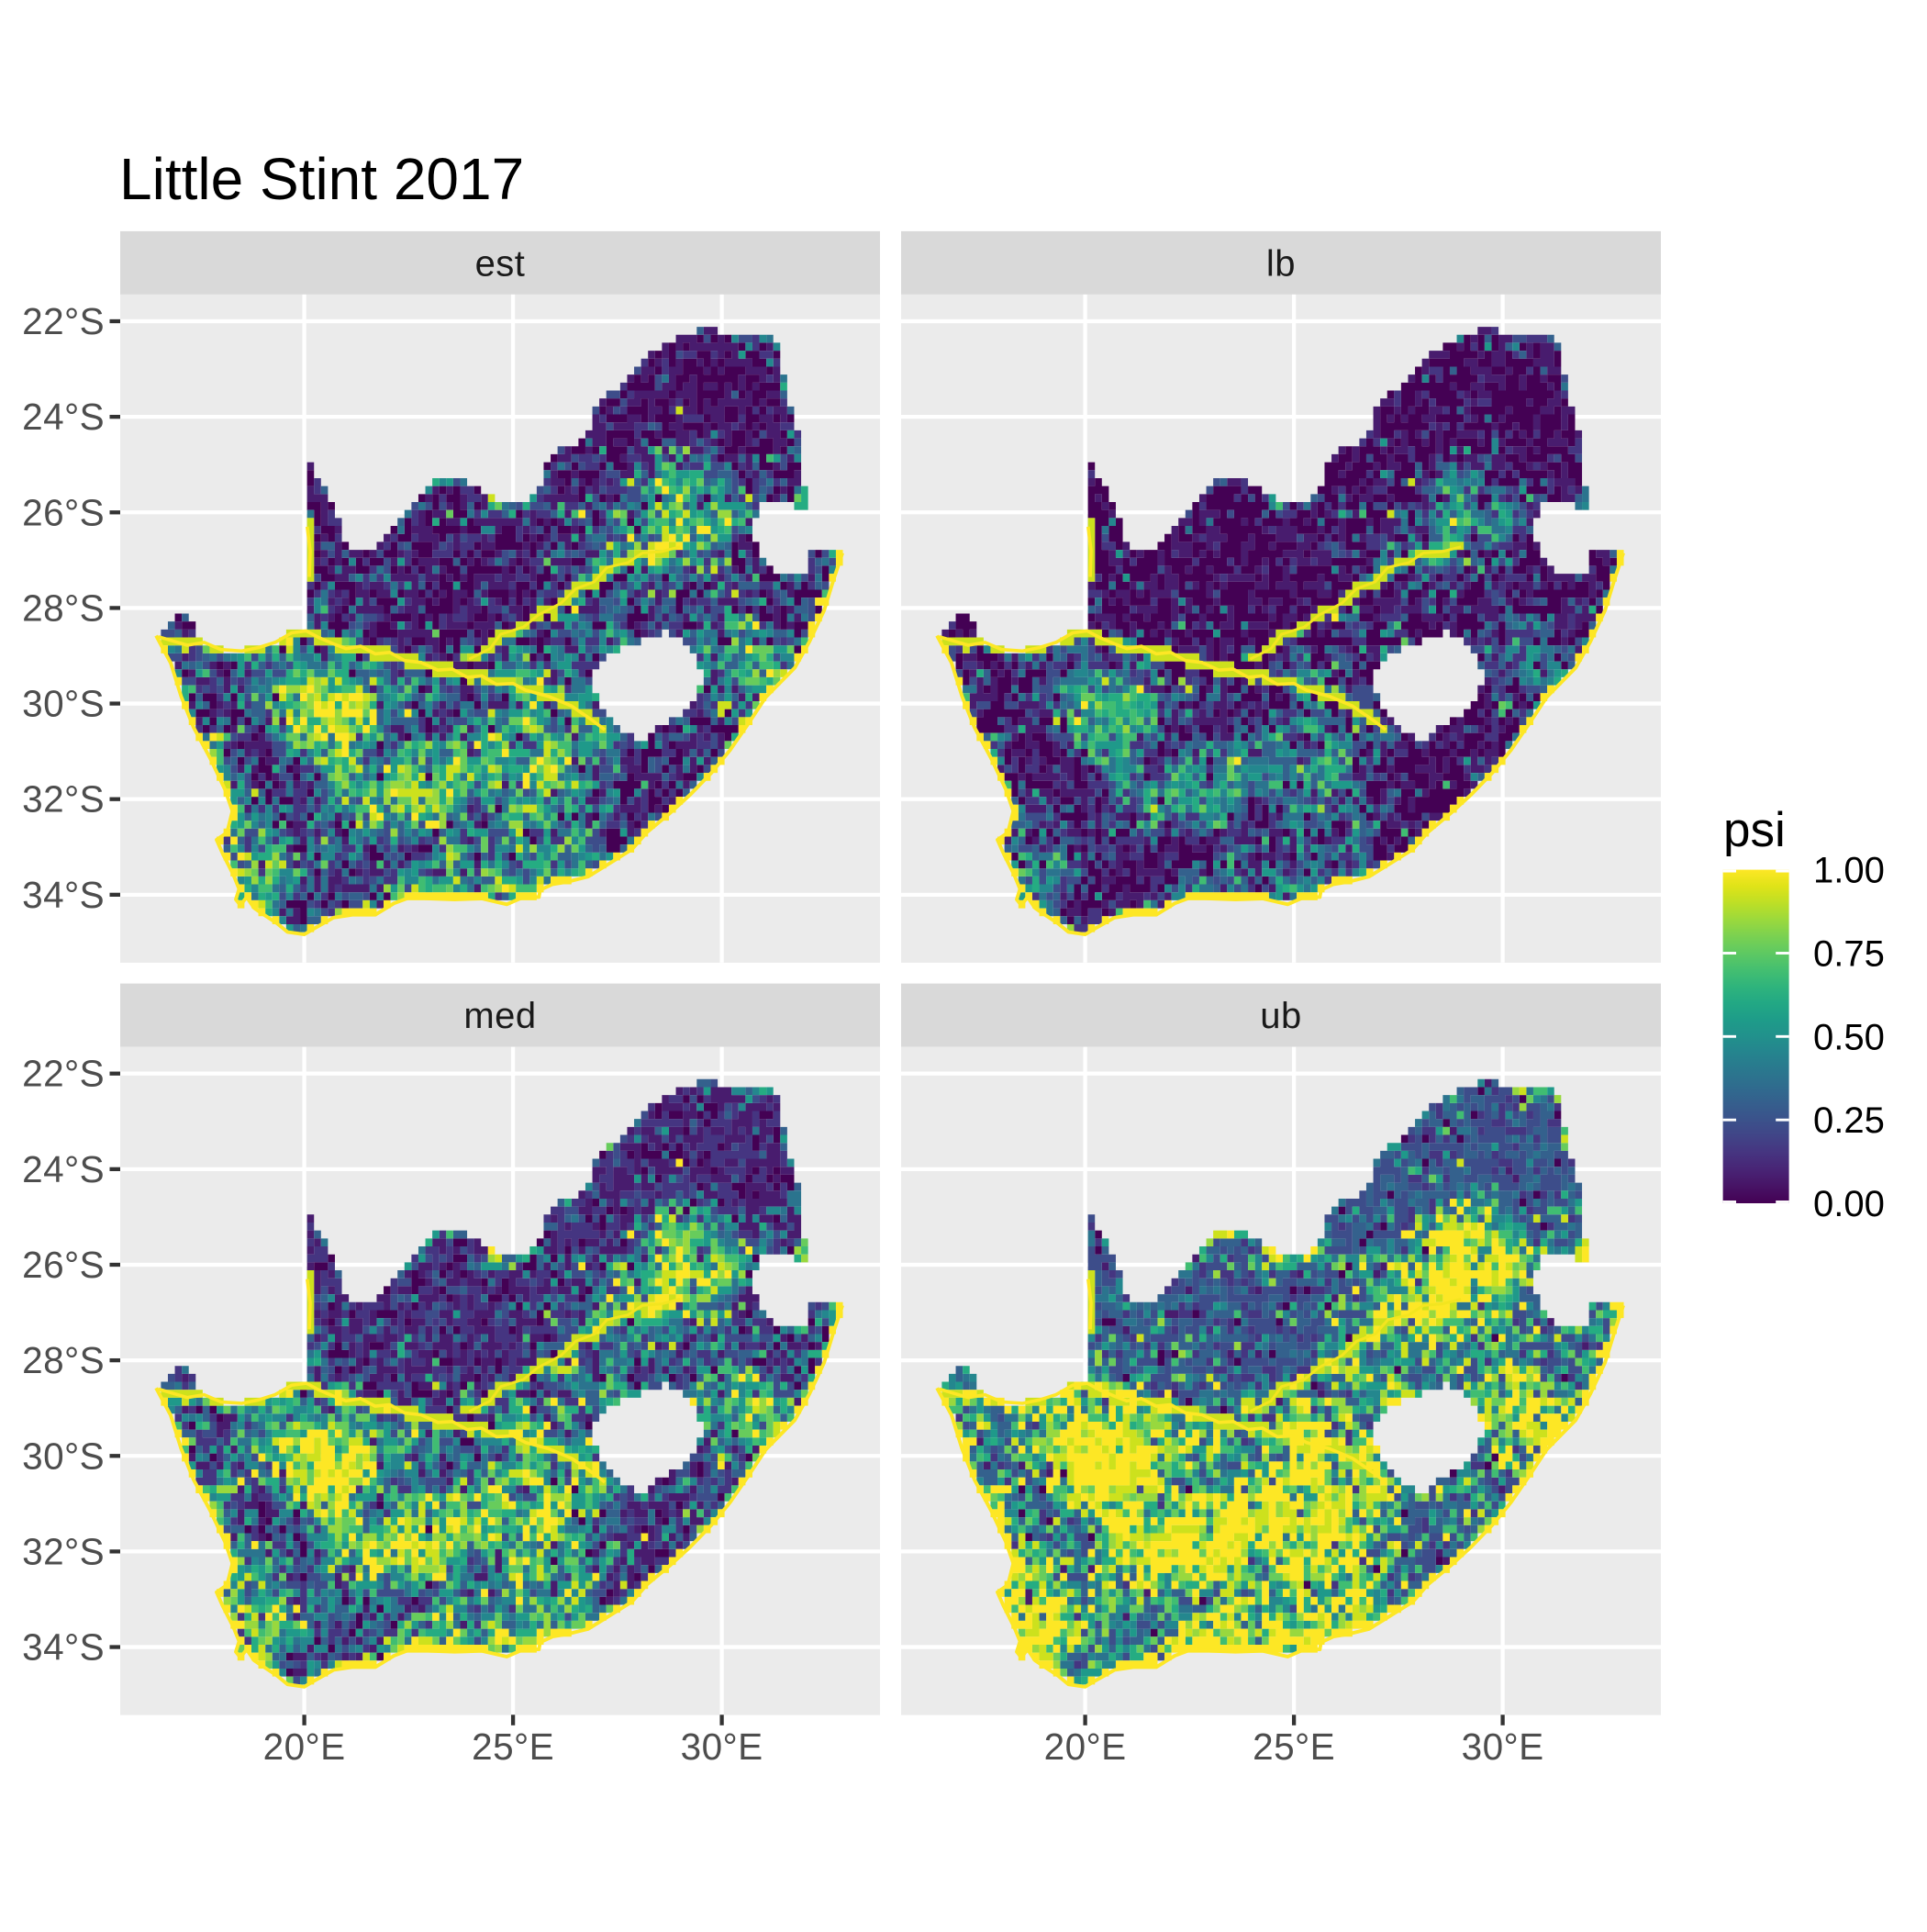 This screenshot has height=1932, width=1927. What do you see at coordinates (1281, 1016) in the screenshot?
I see `svg-text: ub` at bounding box center [1281, 1016].